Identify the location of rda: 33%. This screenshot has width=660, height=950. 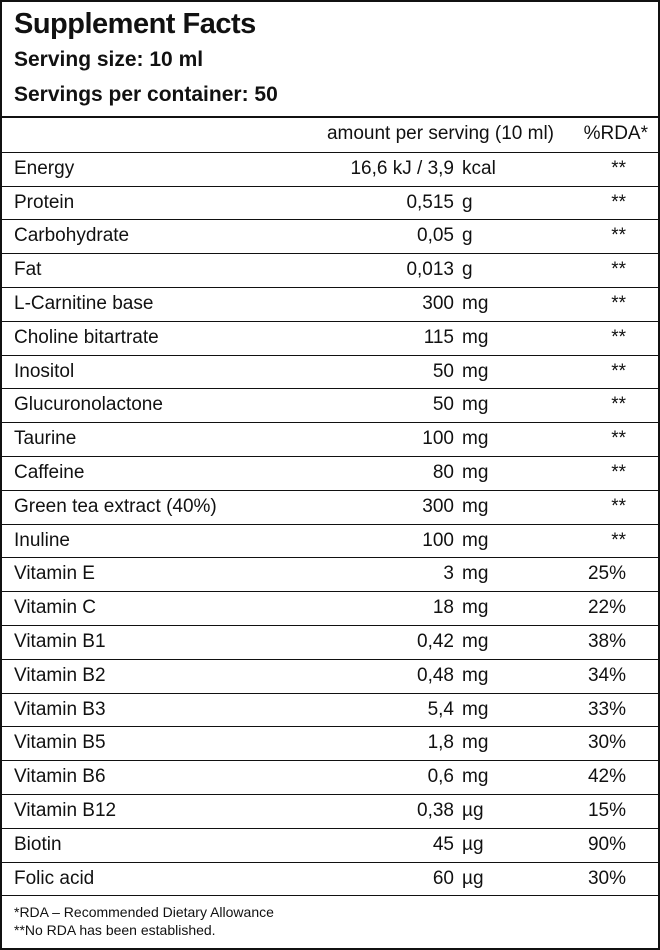
(606, 709).